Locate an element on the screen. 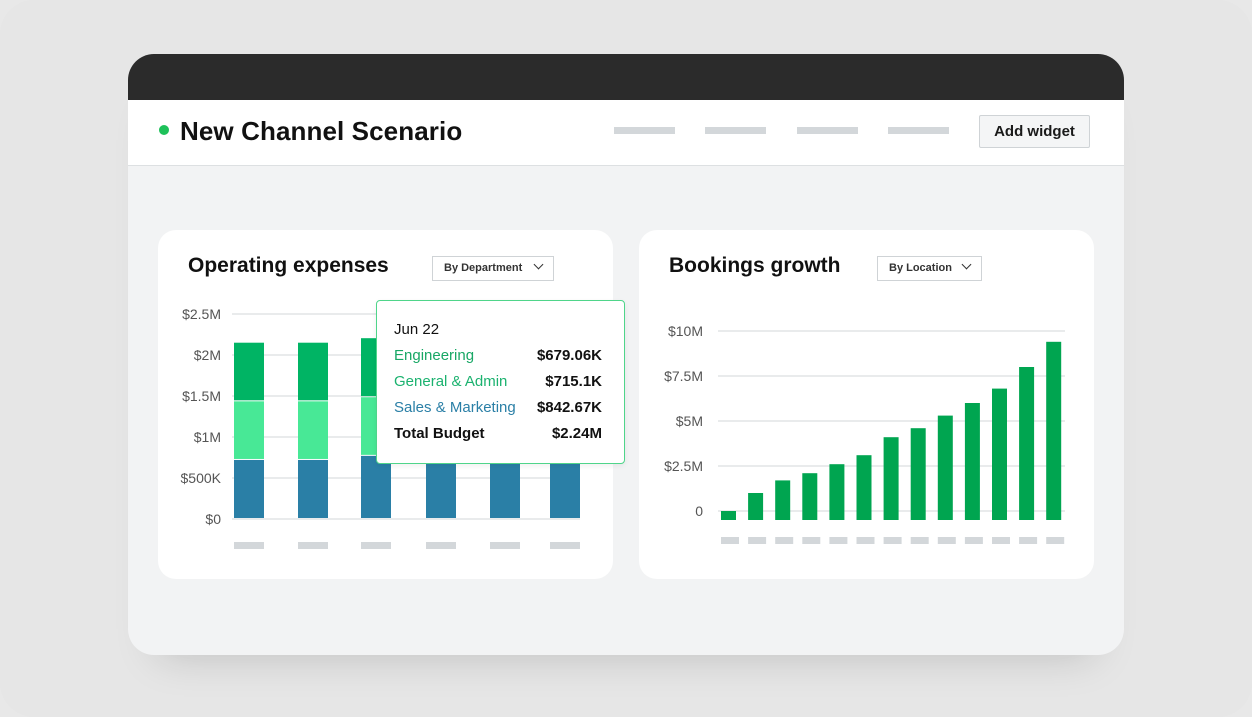 Image resolution: width=1252 pixels, height=717 pixels. location-filter-dropdown: By Location is located at coordinates (929, 268).